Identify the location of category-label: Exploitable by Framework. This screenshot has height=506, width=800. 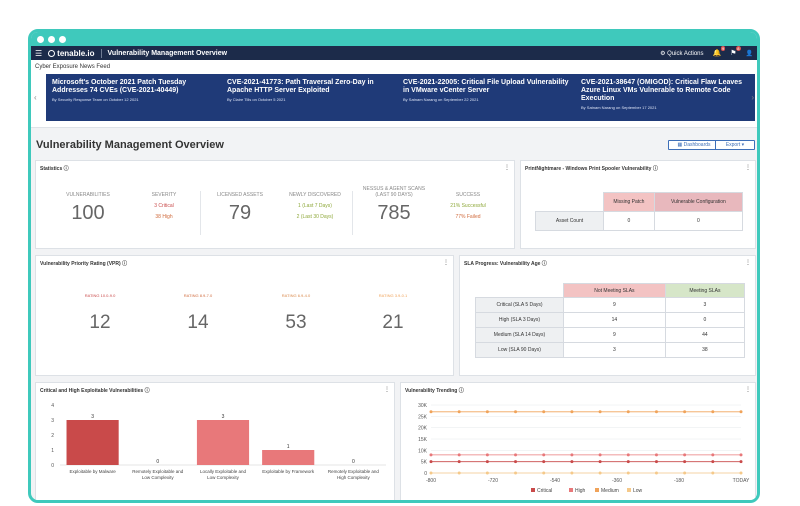
(288, 471).